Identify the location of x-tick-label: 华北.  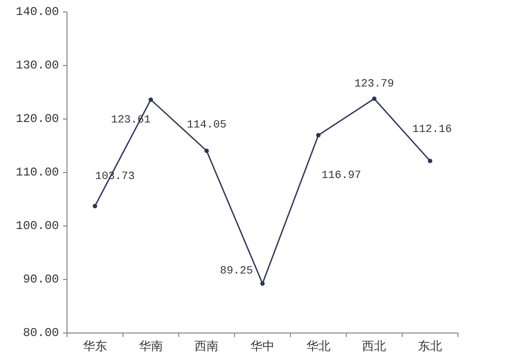
(318, 346).